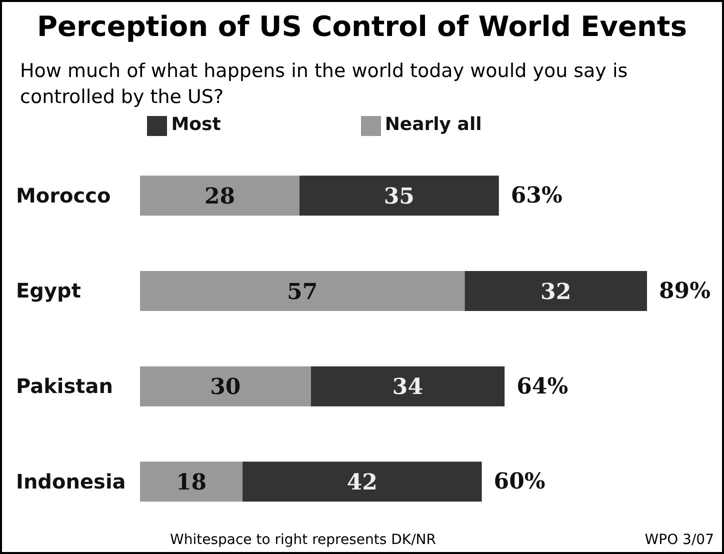  Describe the element at coordinates (49, 290) in the screenshot. I see `y-tick-label: Egypt` at that location.